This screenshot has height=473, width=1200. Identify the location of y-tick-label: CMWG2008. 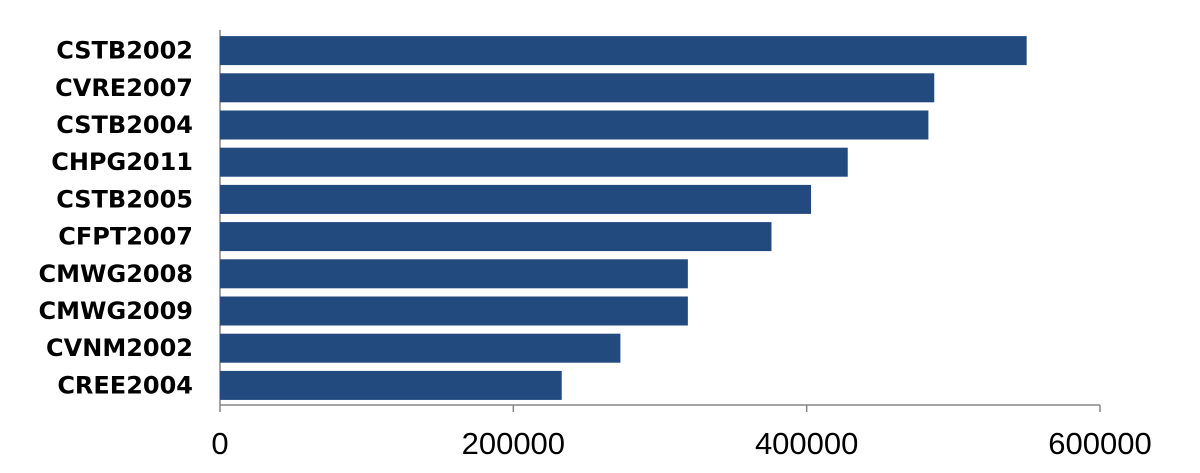
(116, 274).